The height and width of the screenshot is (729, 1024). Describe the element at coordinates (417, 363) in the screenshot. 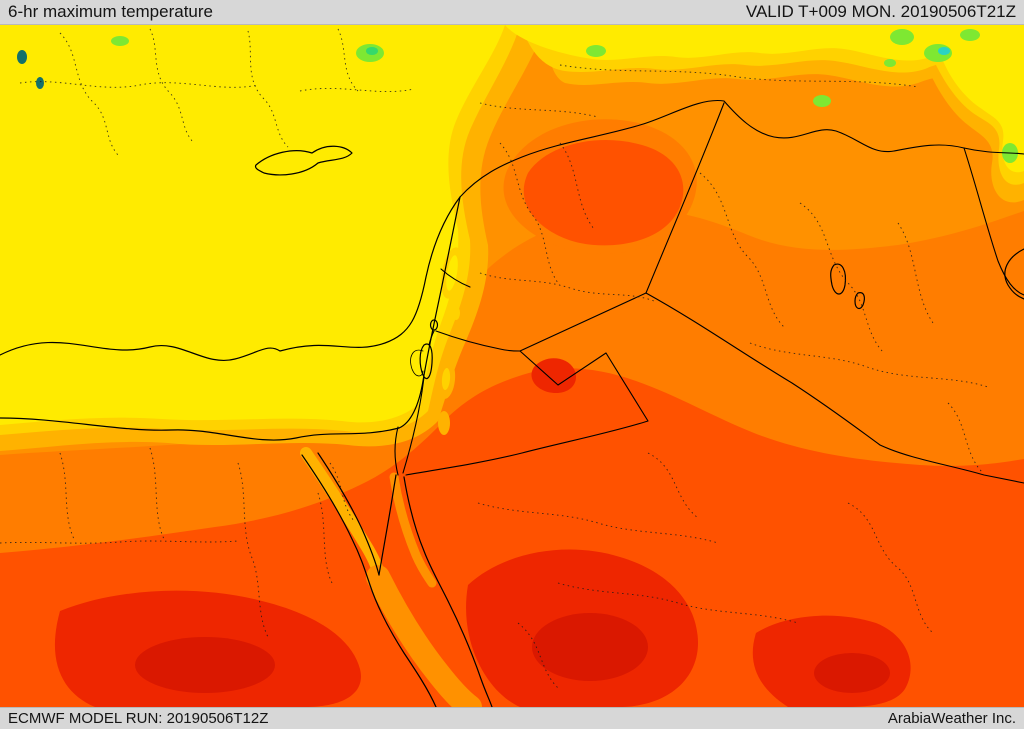

I see `border-west-bank` at that location.